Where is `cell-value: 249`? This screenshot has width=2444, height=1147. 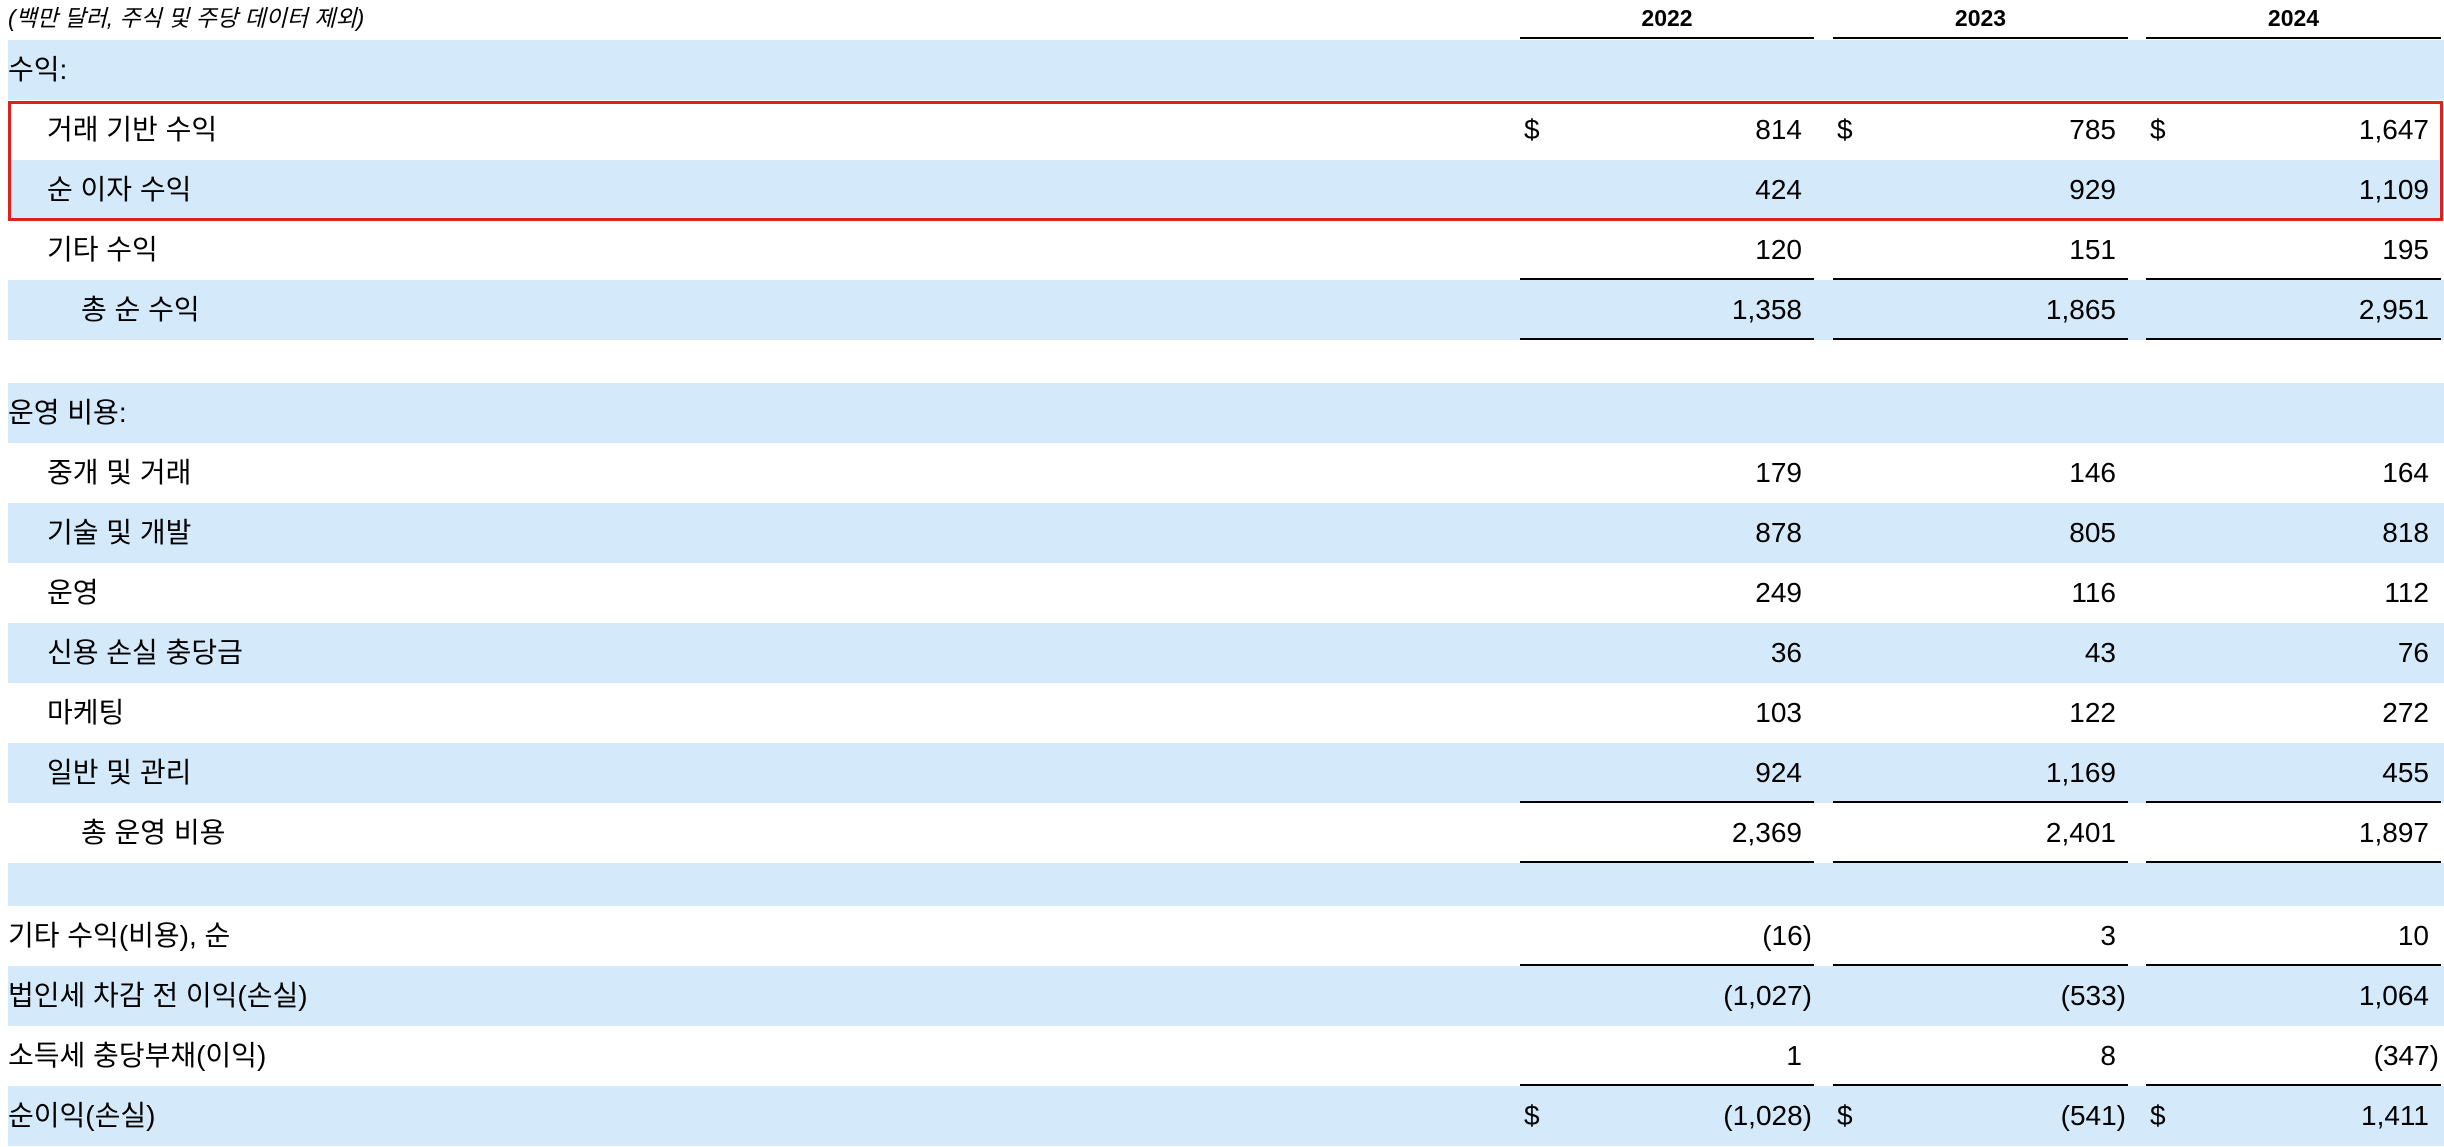
cell-value: 249 is located at coordinates (1778, 592).